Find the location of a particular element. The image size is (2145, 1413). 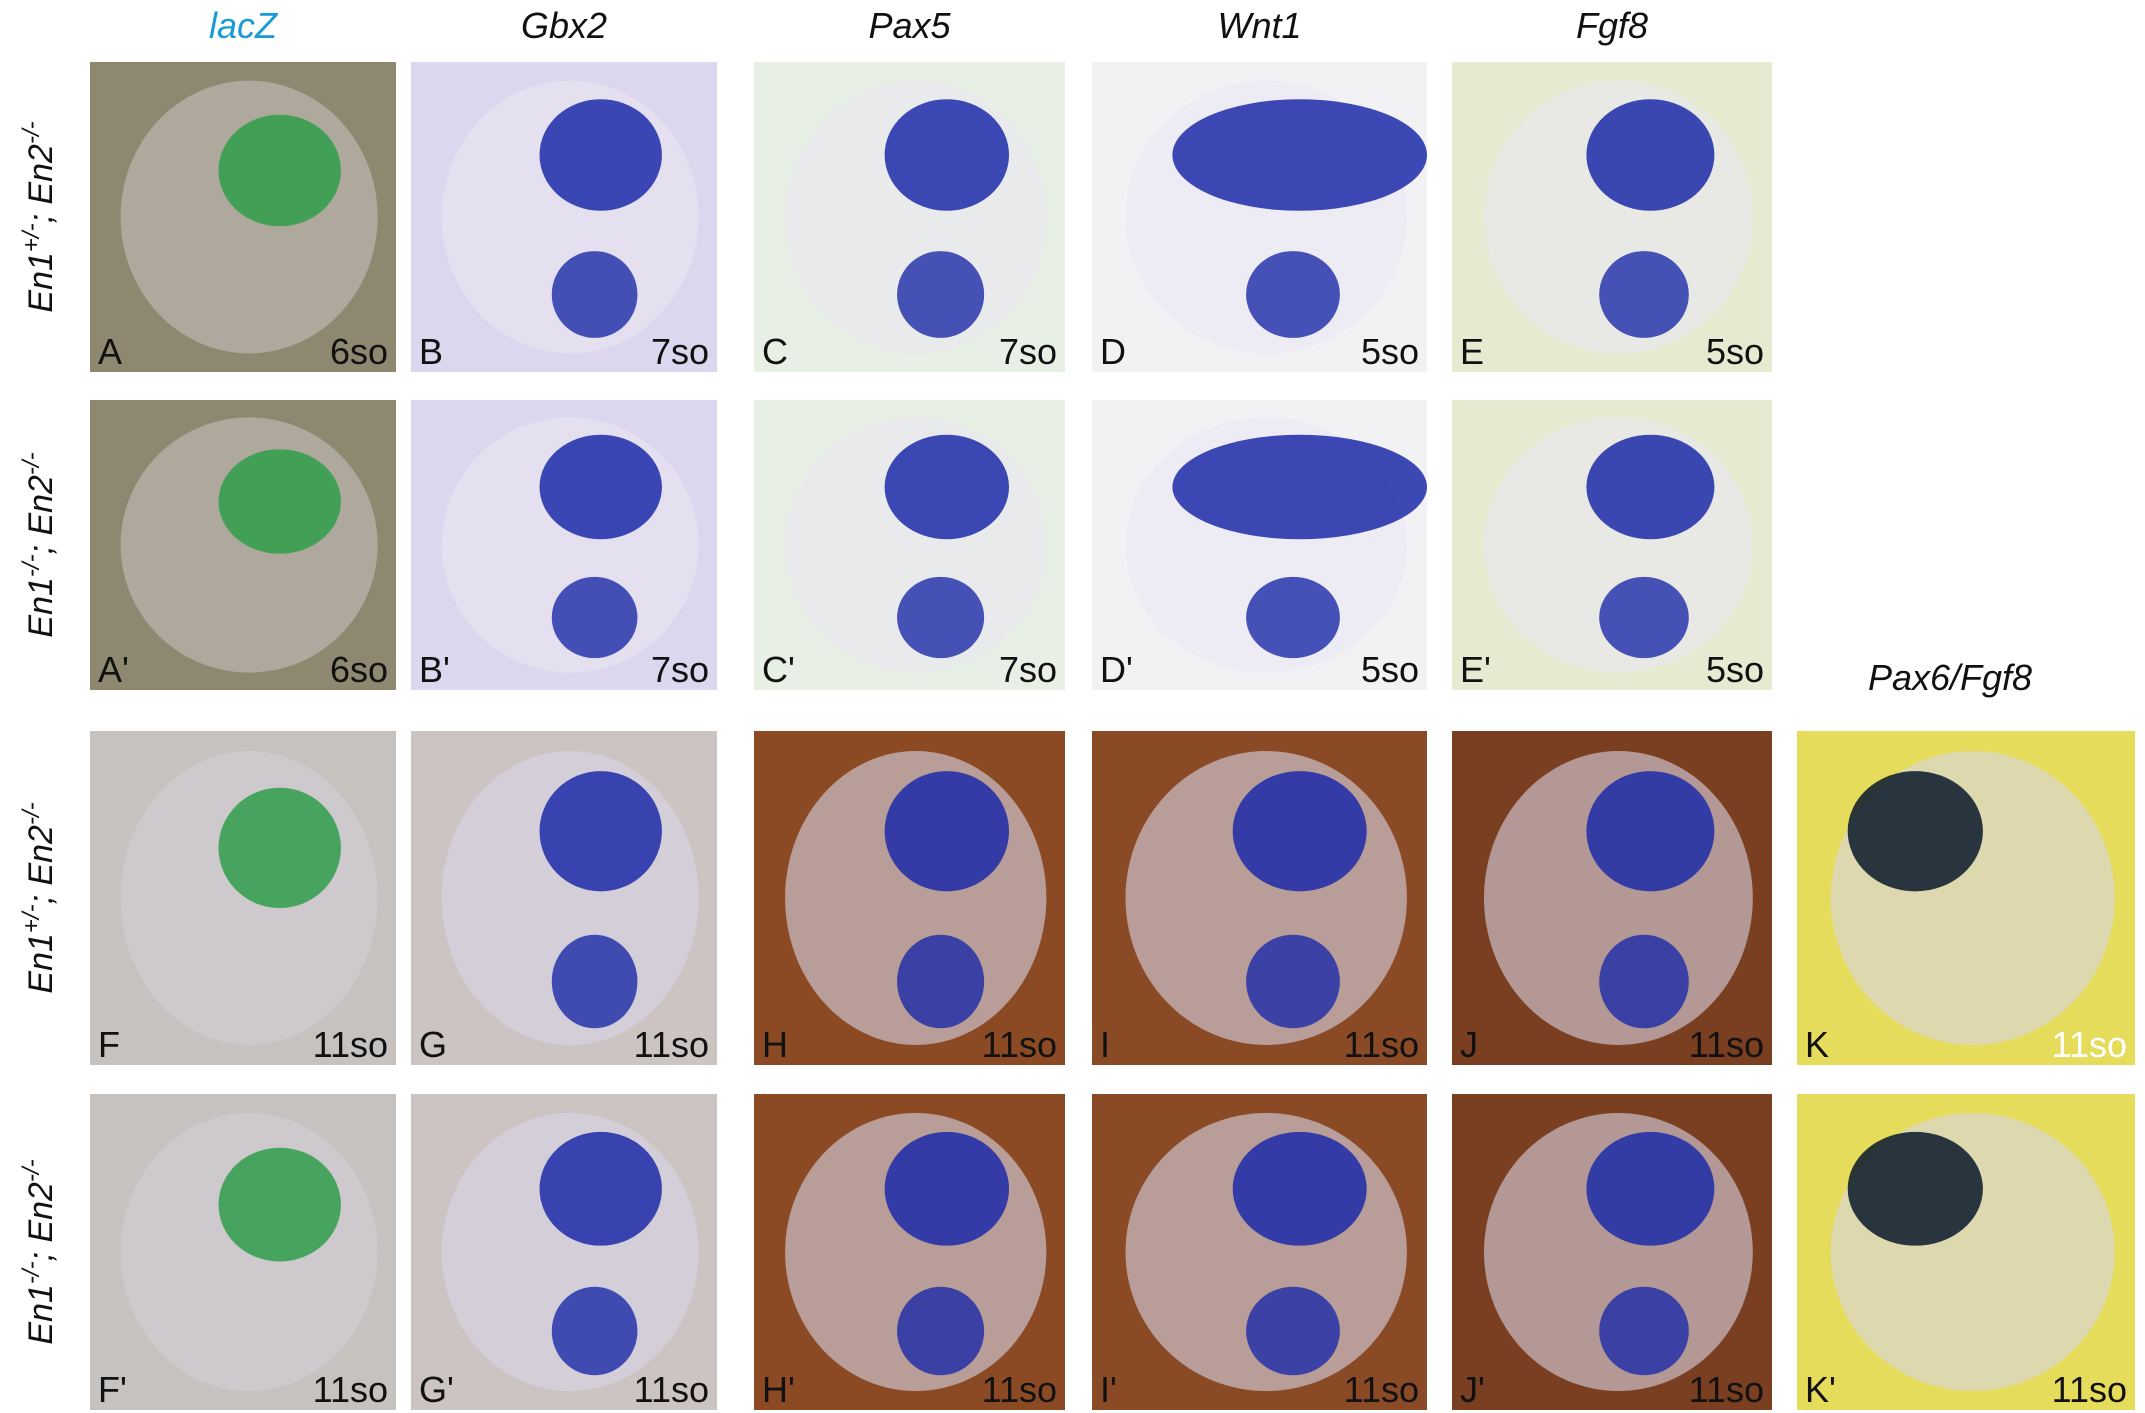

panel-letter: B' is located at coordinates (434, 669).